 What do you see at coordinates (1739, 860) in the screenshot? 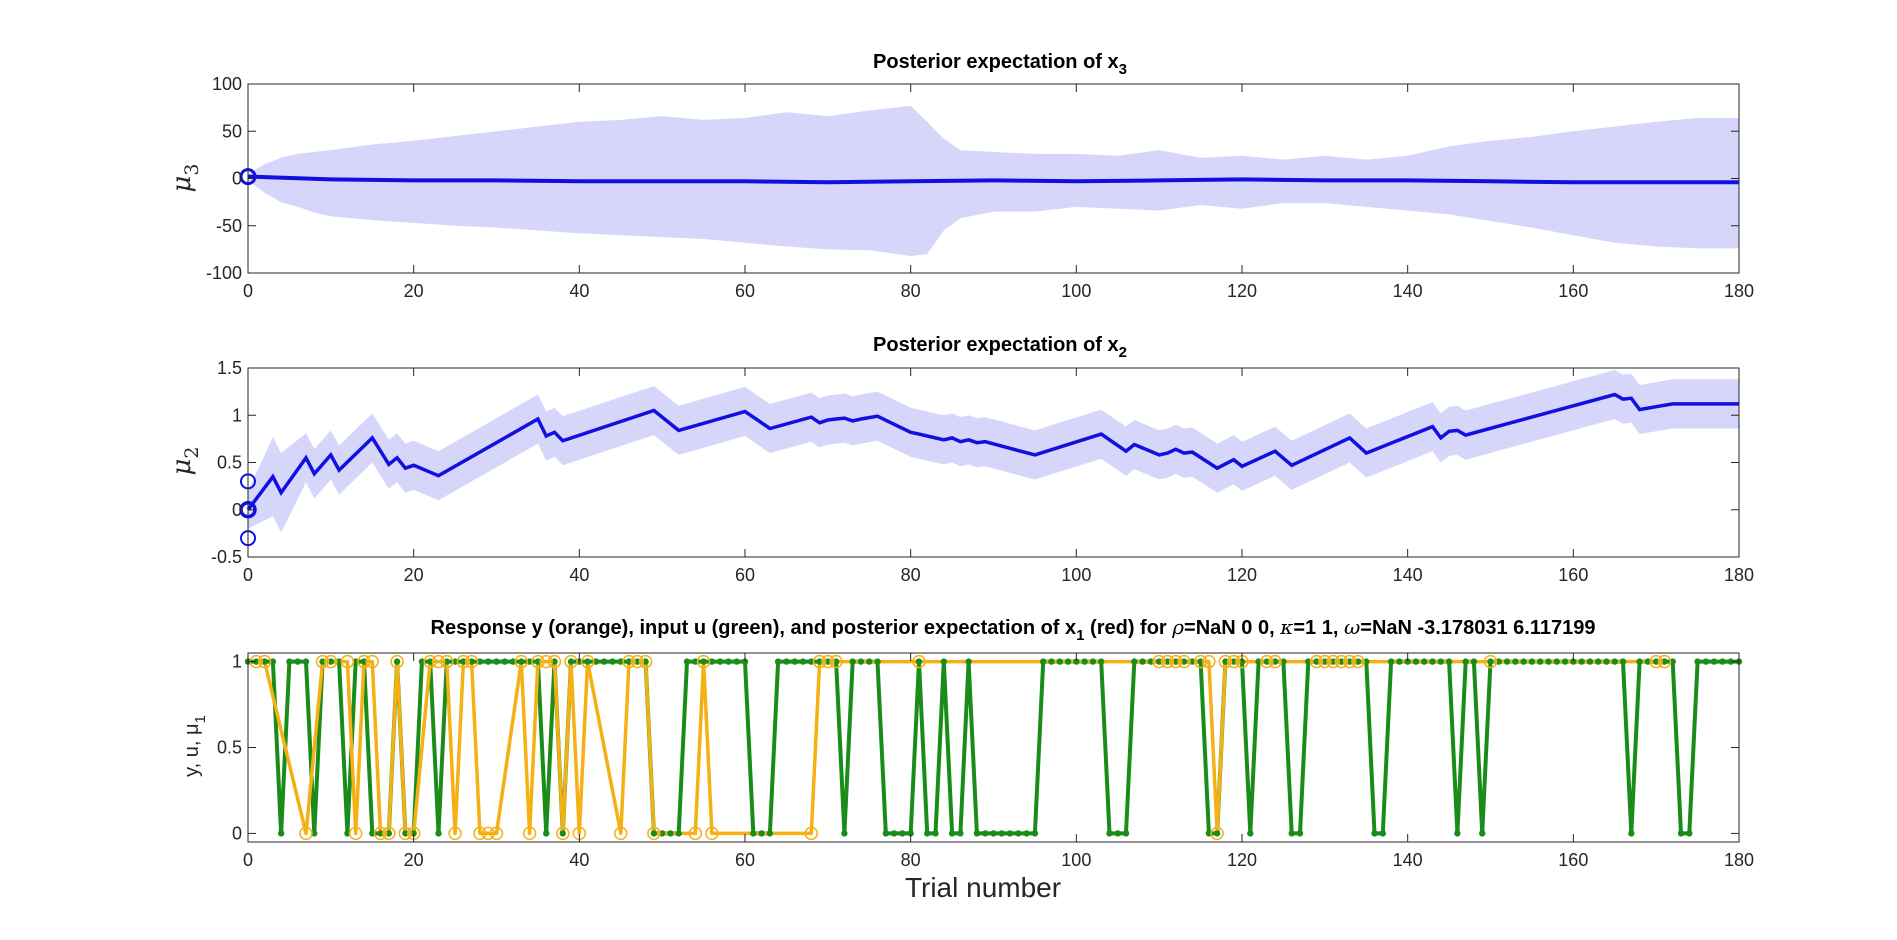
I see `panel-responses-xtick-label: 180` at bounding box center [1739, 860].